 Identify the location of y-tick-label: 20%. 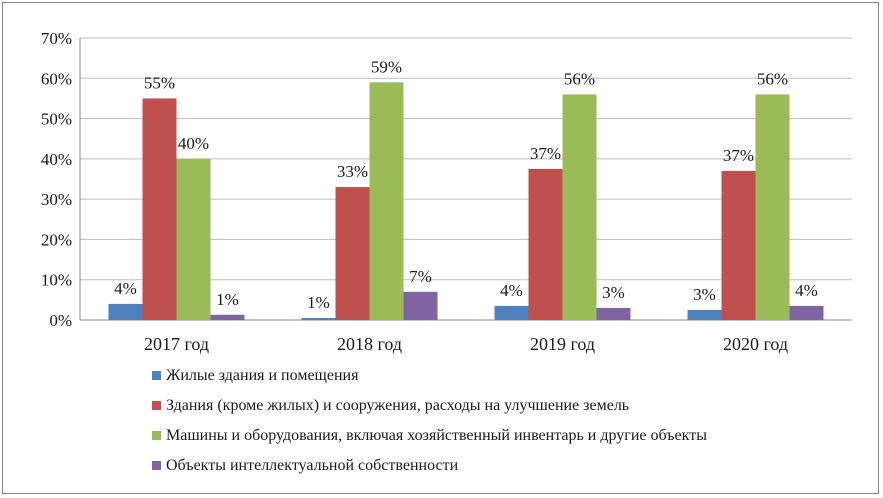
(56, 239).